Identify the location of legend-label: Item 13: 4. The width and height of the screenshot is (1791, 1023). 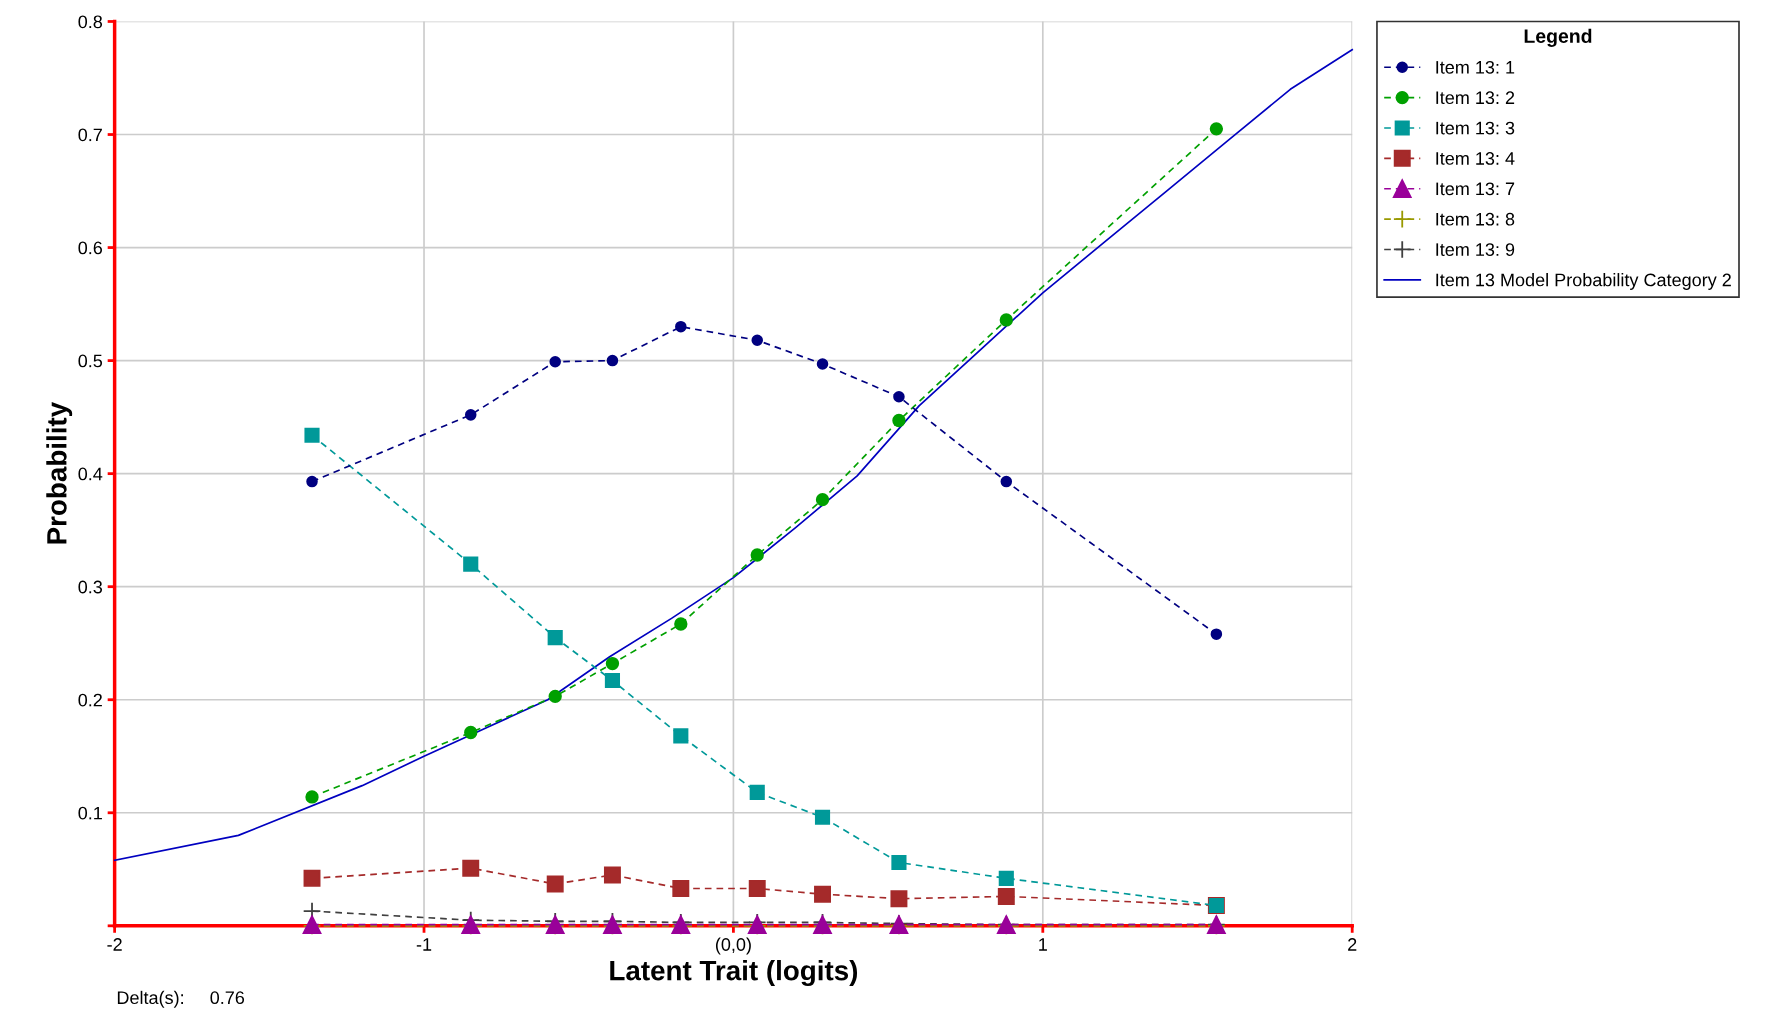
(1475, 158).